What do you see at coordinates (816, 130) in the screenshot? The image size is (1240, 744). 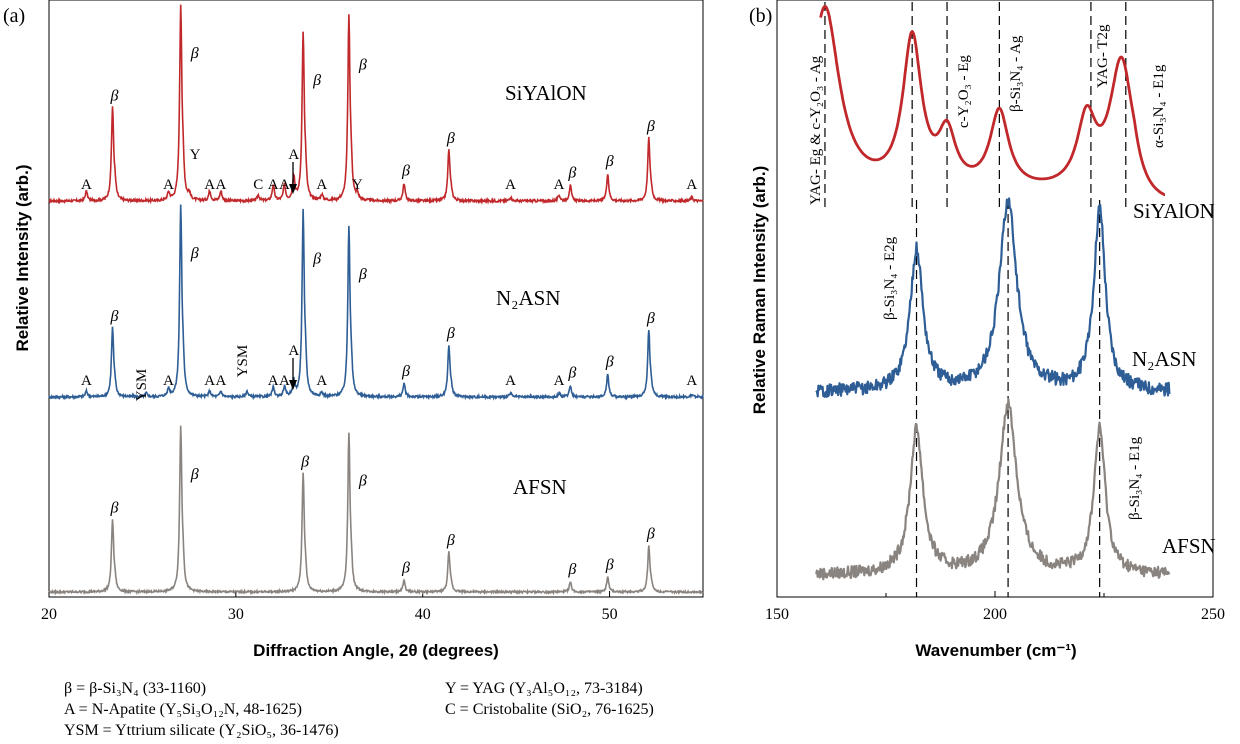 I see `annotation-b-0: YAG- Eg & c-Y₂O₃ - Ag` at bounding box center [816, 130].